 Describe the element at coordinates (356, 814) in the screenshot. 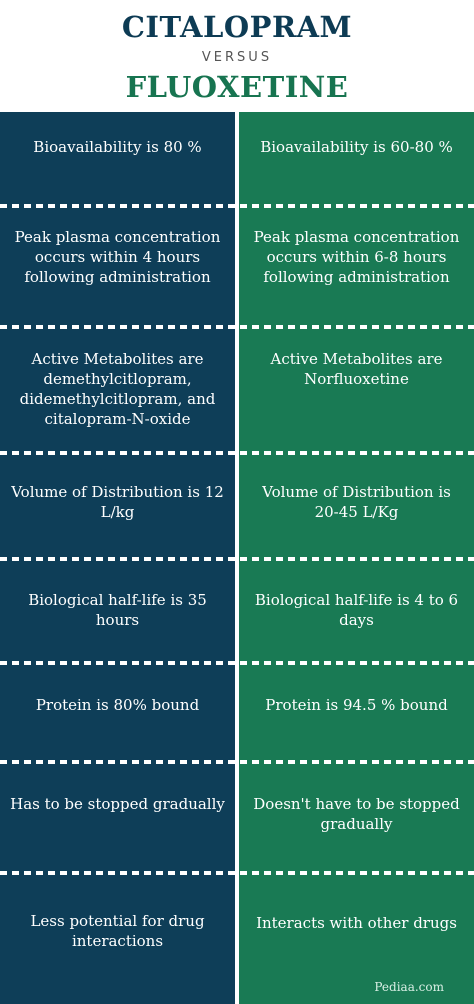

I see `fluoxetine-discontinuation: Doesn't have to be stopped gradually` at that location.